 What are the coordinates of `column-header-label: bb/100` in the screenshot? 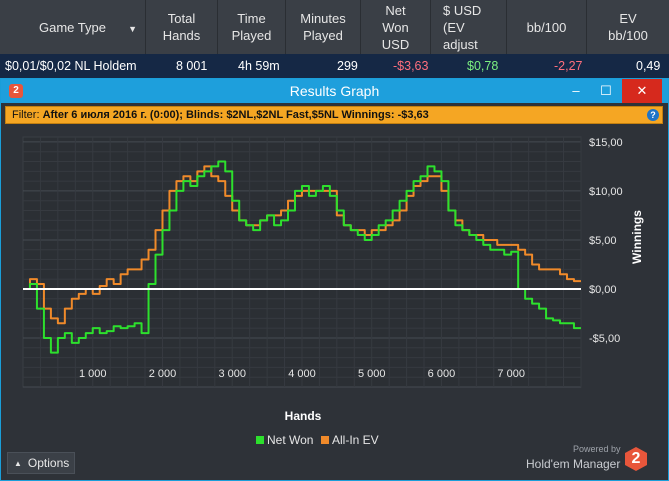 It's located at (546, 27).